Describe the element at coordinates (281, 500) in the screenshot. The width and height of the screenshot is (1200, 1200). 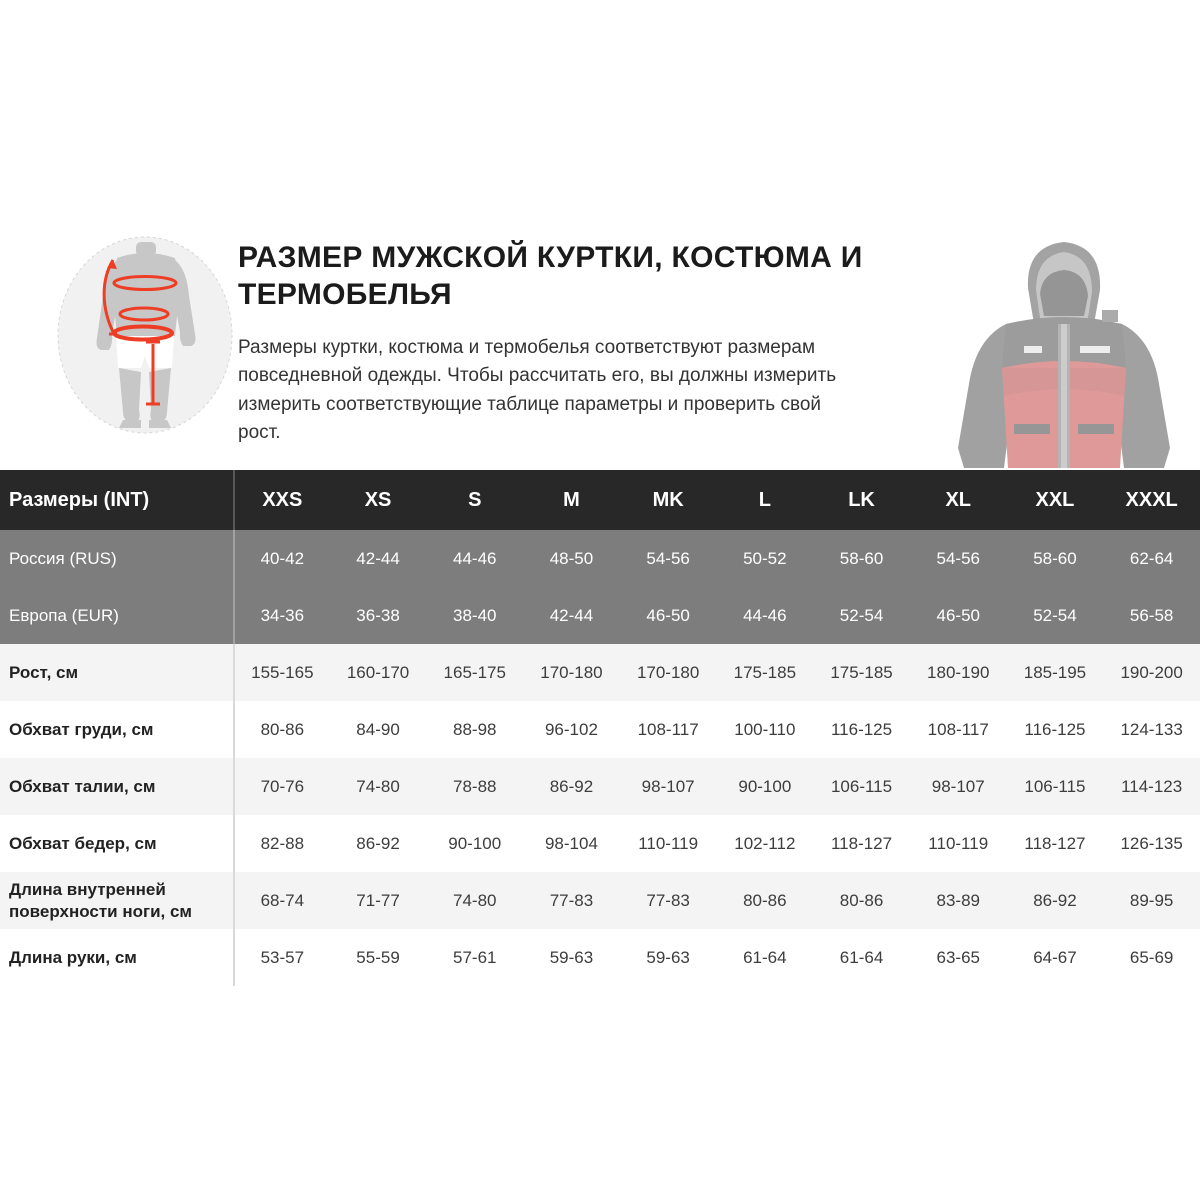
I see `column-header-xxs: XXS` at that location.